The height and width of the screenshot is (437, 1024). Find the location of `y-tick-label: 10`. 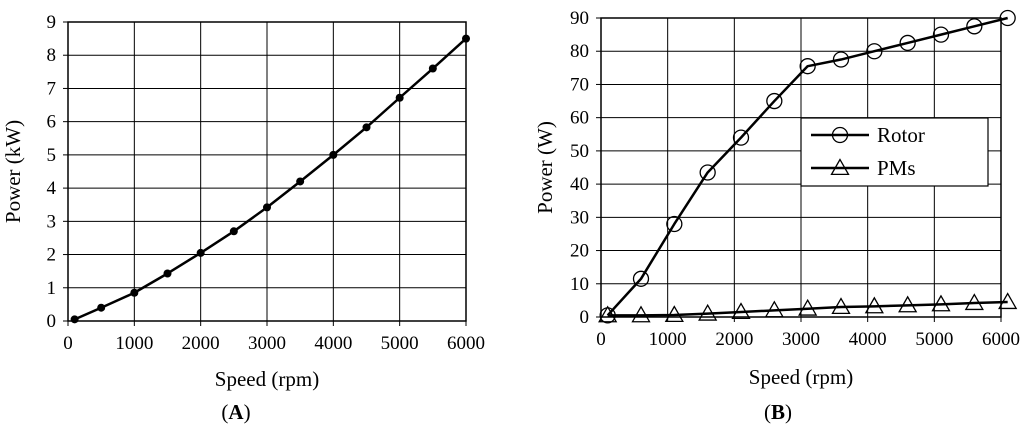

y-tick-label: 10 is located at coordinates (579, 284).